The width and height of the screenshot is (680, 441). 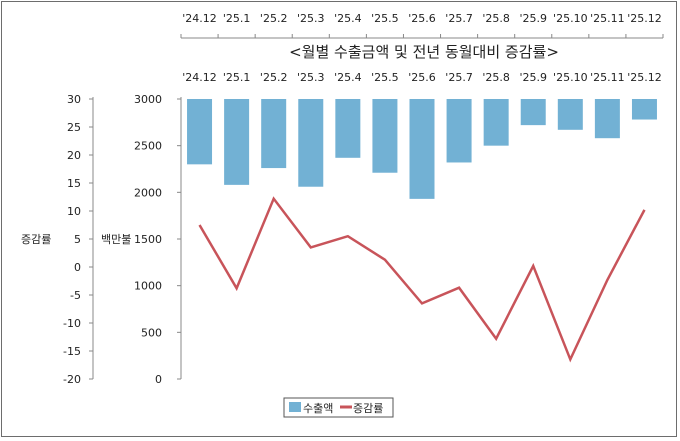 What do you see at coordinates (533, 18) in the screenshot?
I see `top-category-label: '25.9` at bounding box center [533, 18].